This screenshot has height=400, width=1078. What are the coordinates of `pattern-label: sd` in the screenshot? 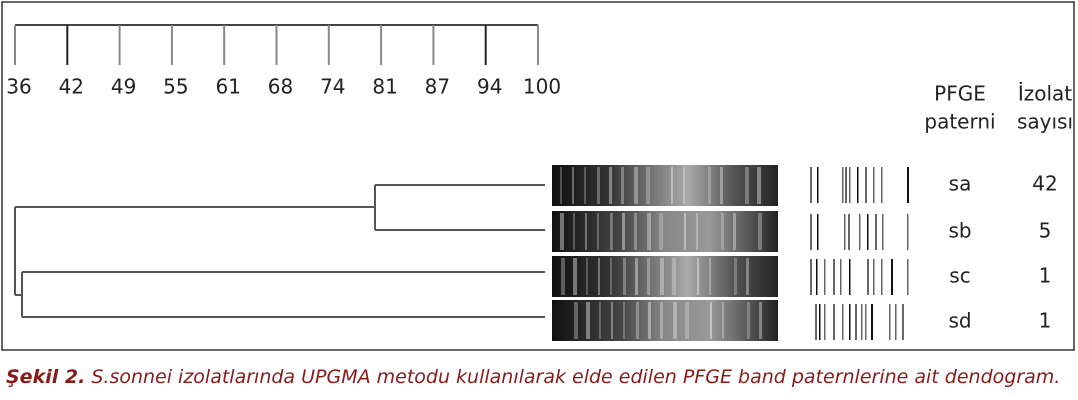 It's located at (959, 321).